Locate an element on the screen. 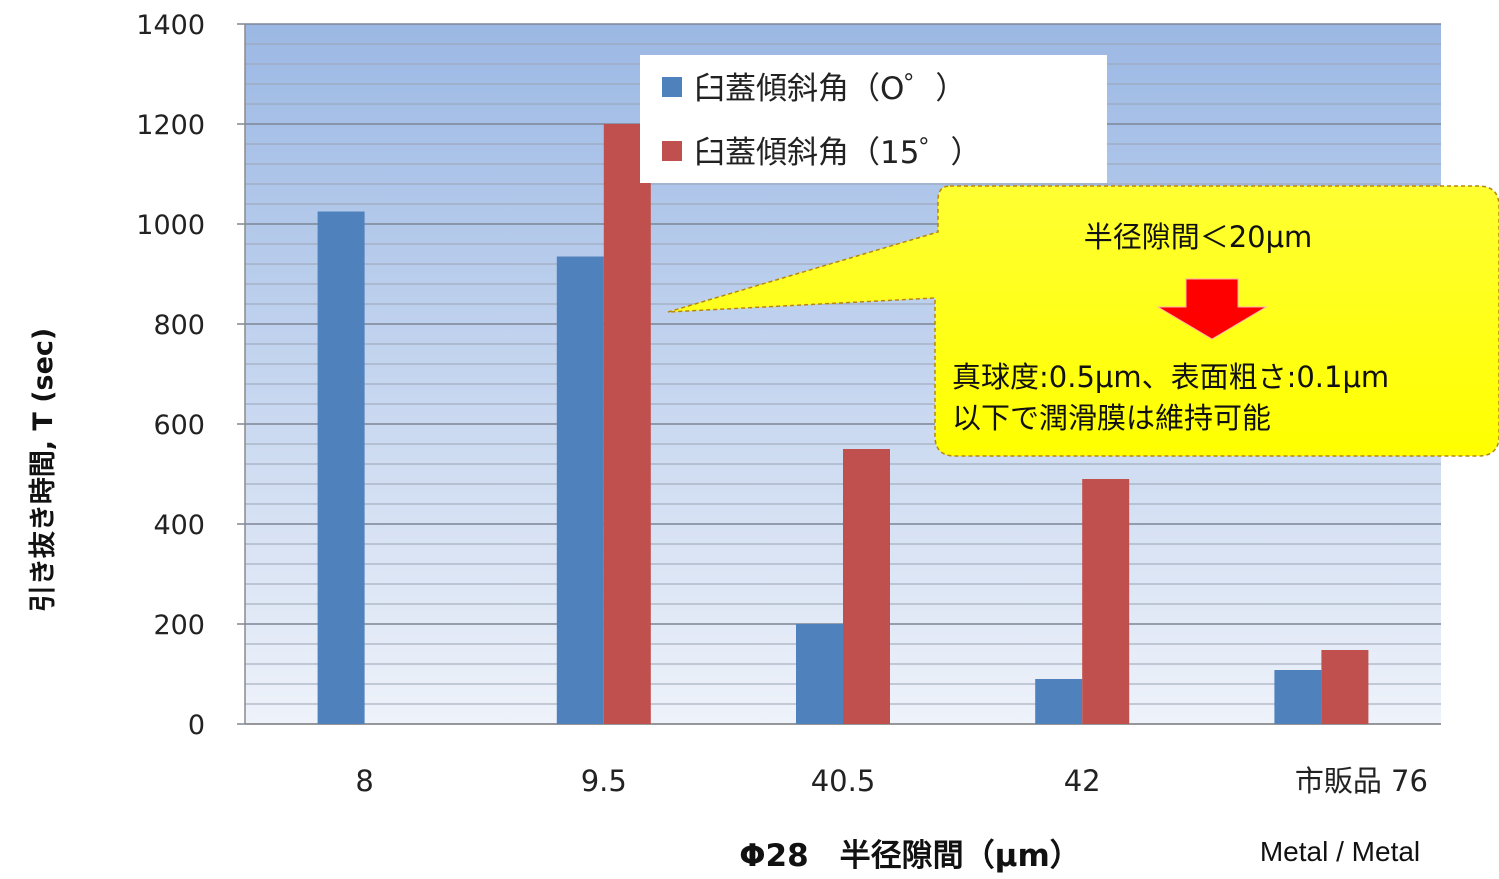 The height and width of the screenshot is (879, 1499). x-axis-label: Φ28 半径隙間（μm） is located at coordinates (910, 856).